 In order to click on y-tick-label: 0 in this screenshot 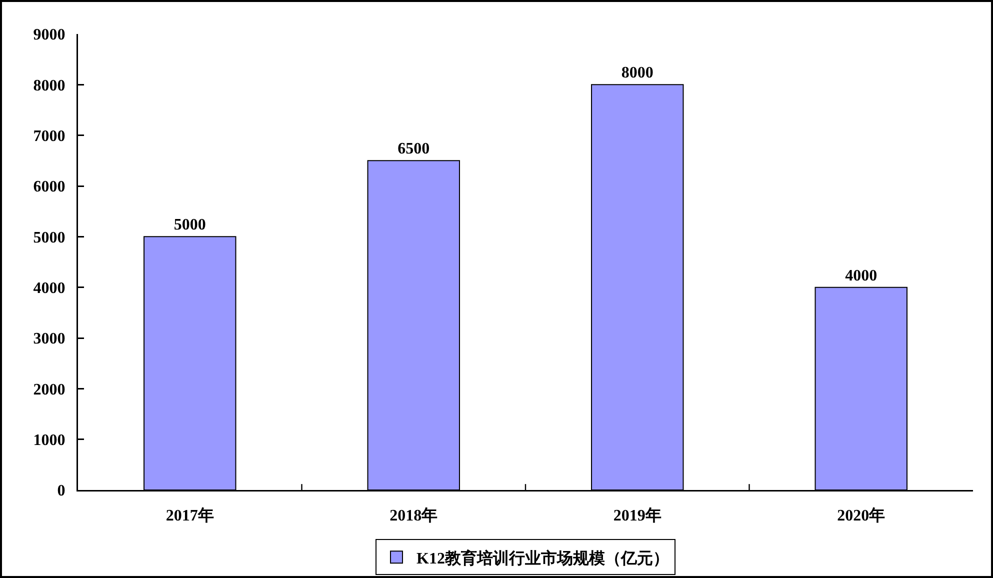, I will do `click(61, 491)`.